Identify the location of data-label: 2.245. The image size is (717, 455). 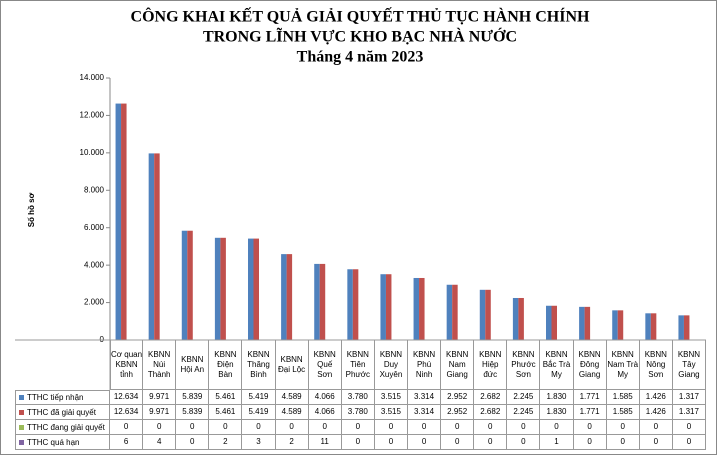
(524, 397).